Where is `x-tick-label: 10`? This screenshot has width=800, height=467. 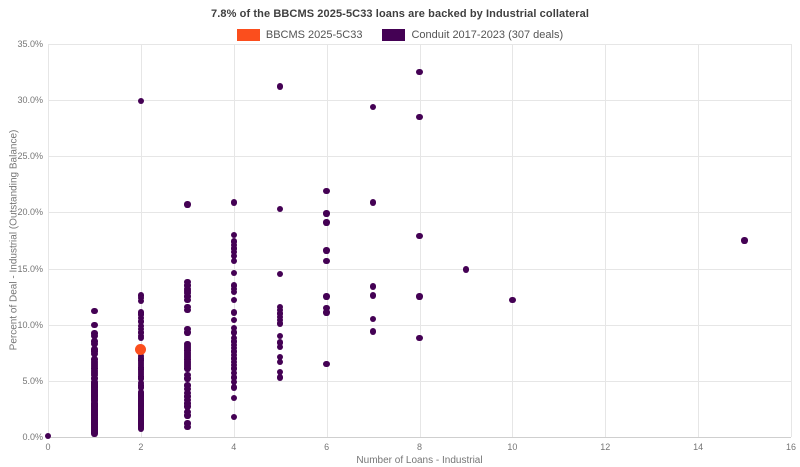 x-tick-label: 10 is located at coordinates (512, 447).